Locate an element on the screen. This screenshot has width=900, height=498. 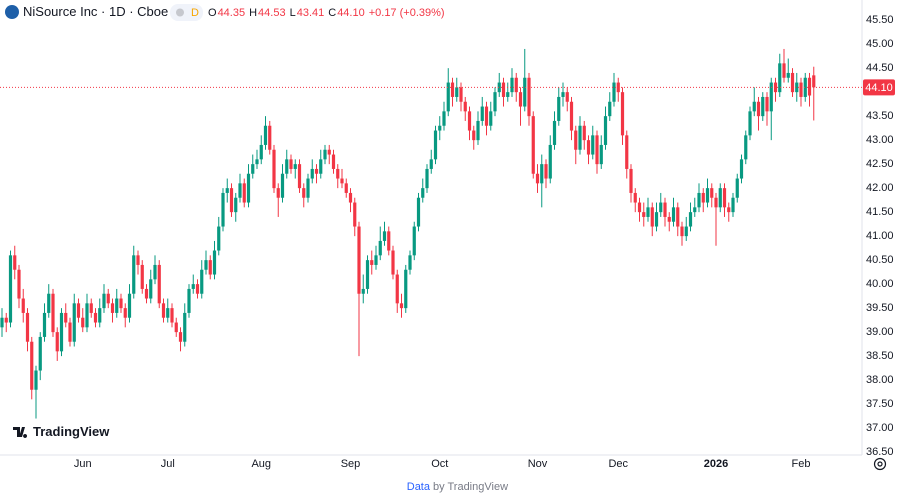
y-tick-label: 38.50 is located at coordinates (880, 356).